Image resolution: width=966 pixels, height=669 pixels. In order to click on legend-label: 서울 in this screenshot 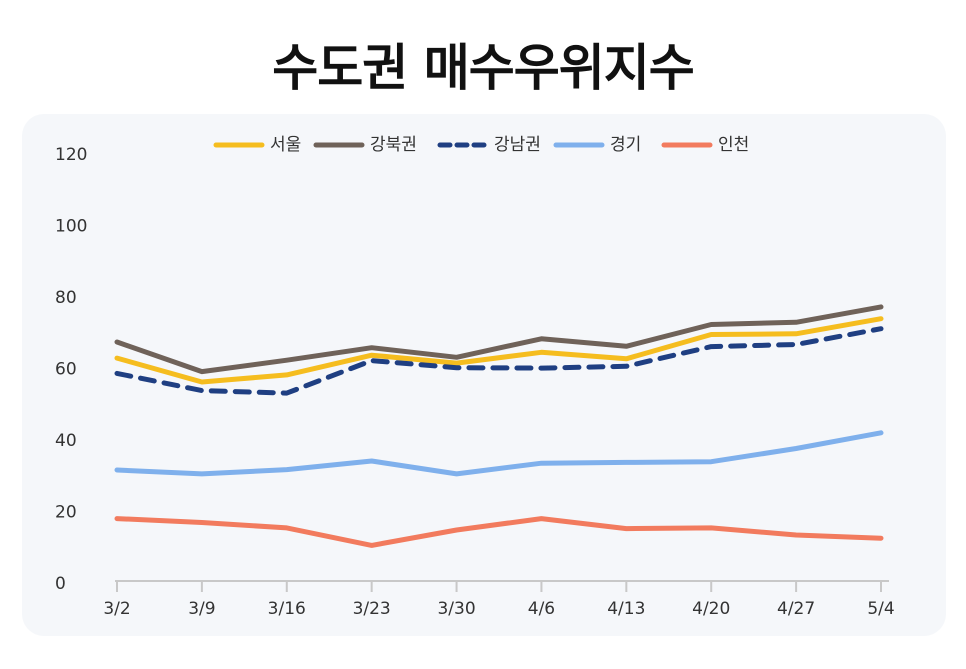, I will do `click(285, 145)`.